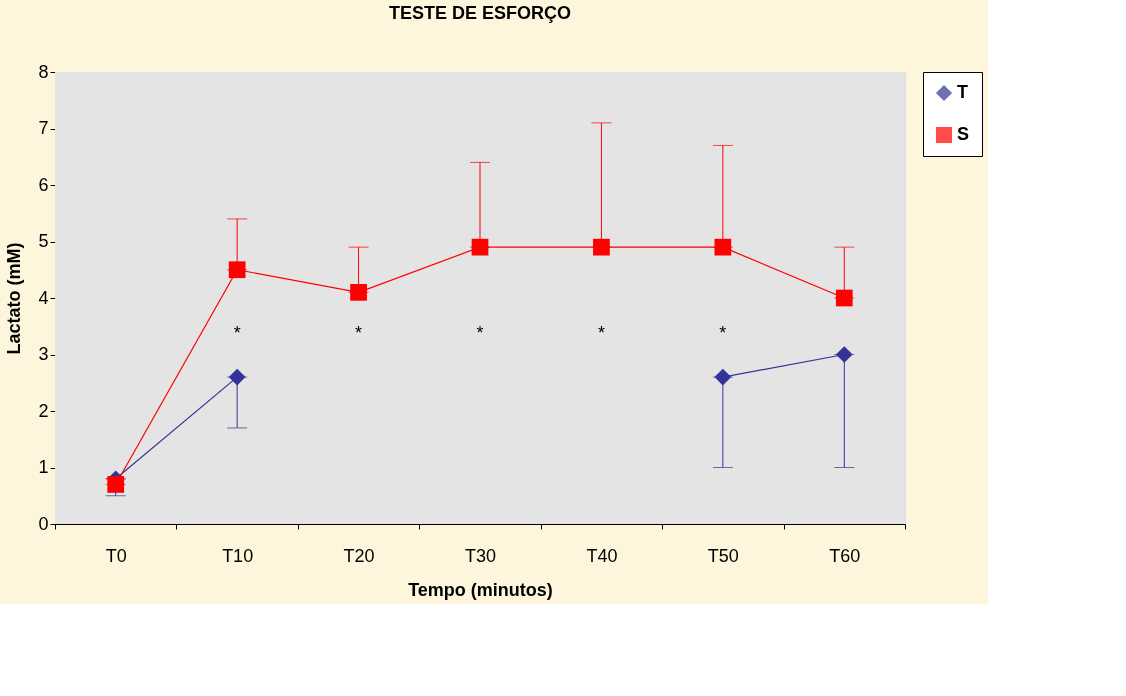 This screenshot has height=696, width=1126. Describe the element at coordinates (43, 354) in the screenshot. I see `y-tick-label: 3` at that location.